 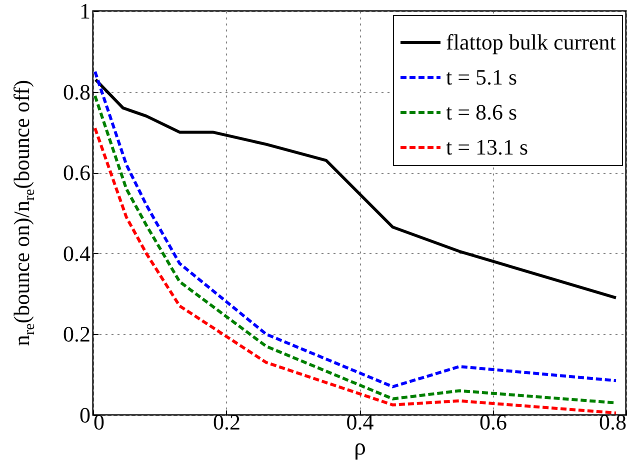 I want to click on y-tick-label: 1, so click(x=85, y=12).